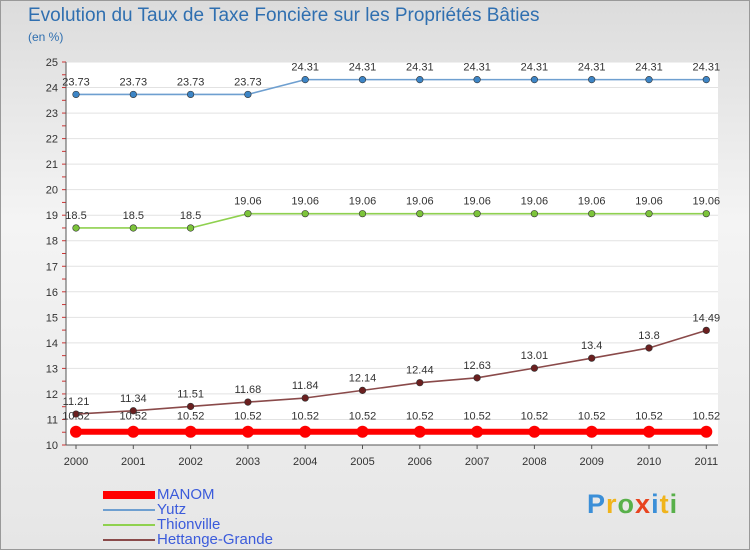 The width and height of the screenshot is (750, 550). What do you see at coordinates (420, 462) in the screenshot?
I see `x-tick-label: 2006` at bounding box center [420, 462].